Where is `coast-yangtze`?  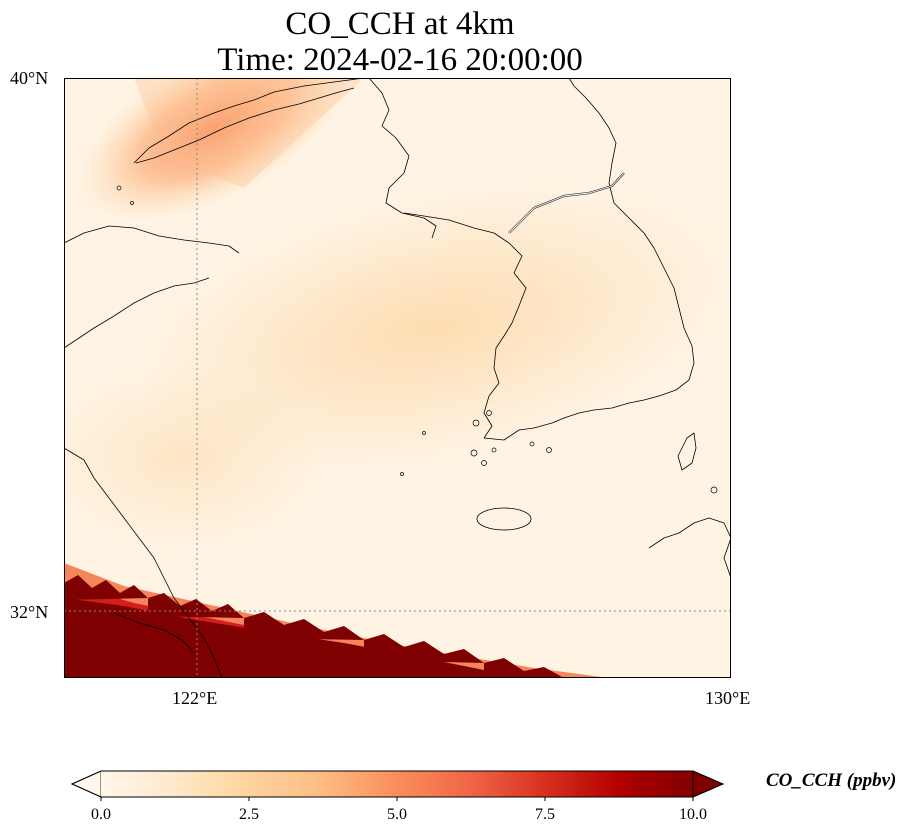
coast-yangtze is located at coordinates (154, 633).